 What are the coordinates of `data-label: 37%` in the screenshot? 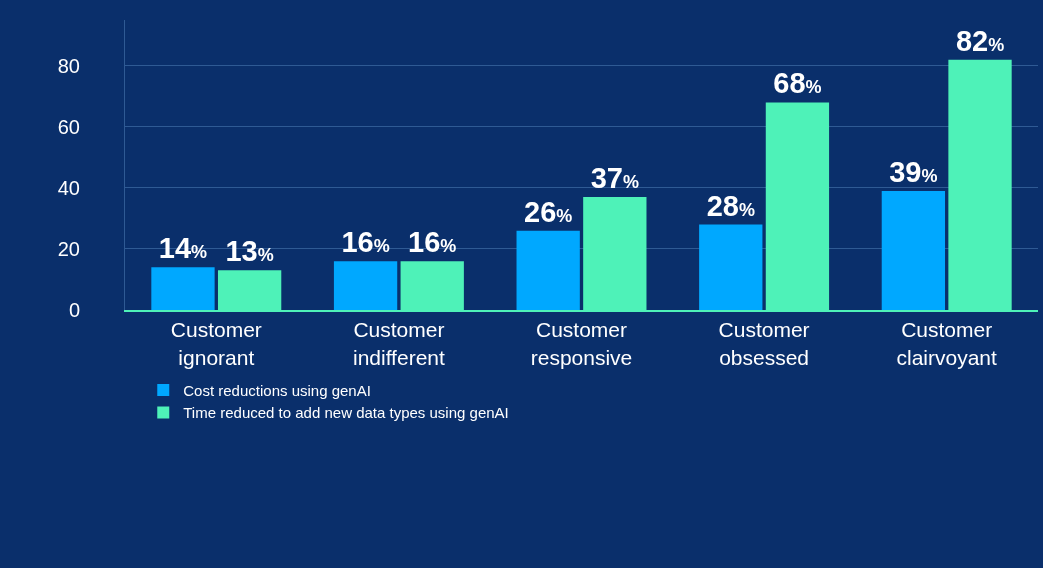 It's located at (614, 178).